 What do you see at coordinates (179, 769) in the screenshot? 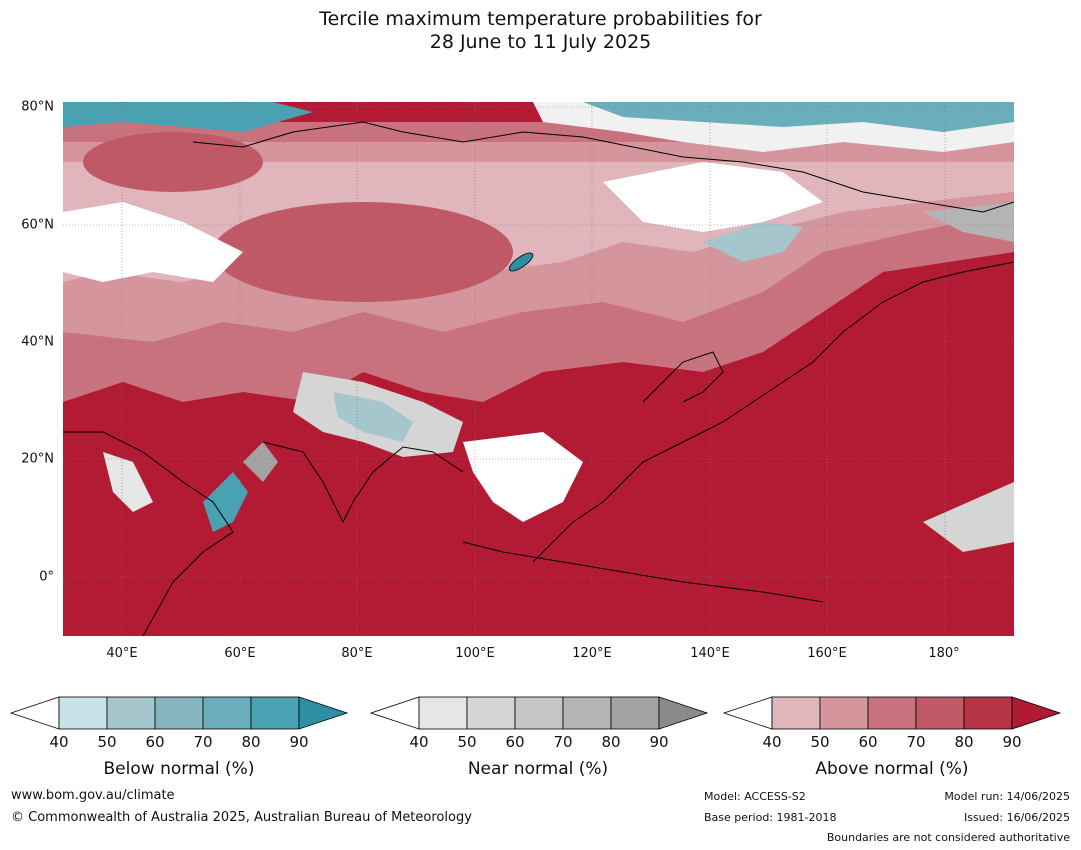
I see `below-normal-label: Below normal (%)` at bounding box center [179, 769].